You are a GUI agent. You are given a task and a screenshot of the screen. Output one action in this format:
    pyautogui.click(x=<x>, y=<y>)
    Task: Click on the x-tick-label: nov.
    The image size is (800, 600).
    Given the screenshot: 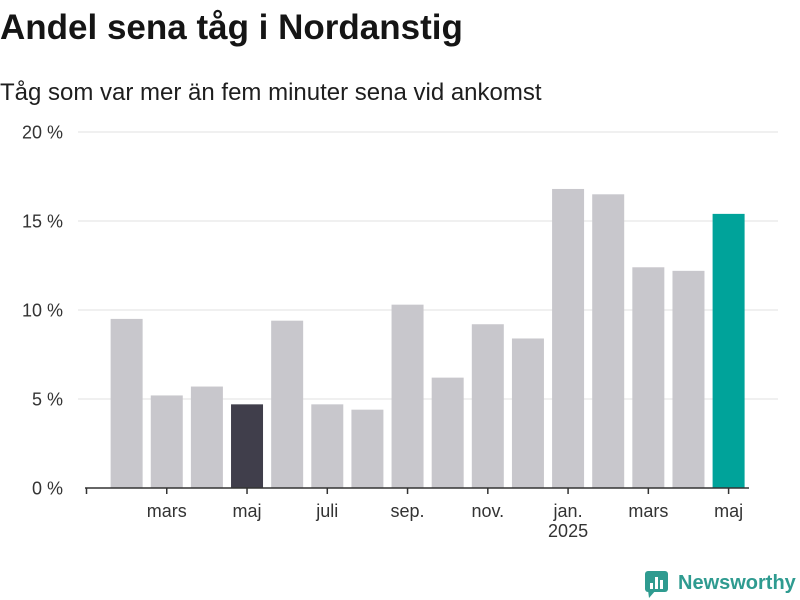 What is the action you would take?
    pyautogui.click(x=487, y=511)
    